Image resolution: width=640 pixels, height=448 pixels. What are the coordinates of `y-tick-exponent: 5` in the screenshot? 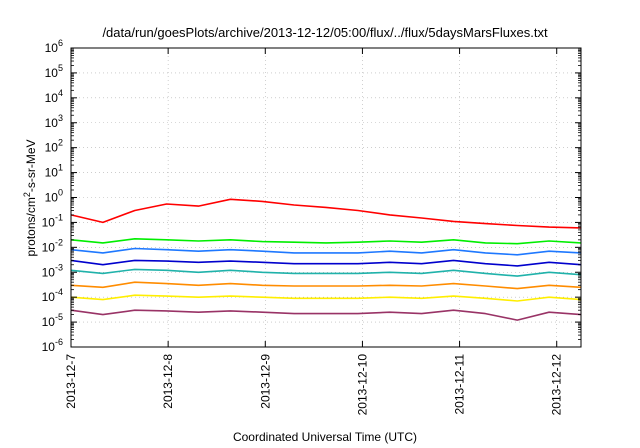 It's located at (60, 68).